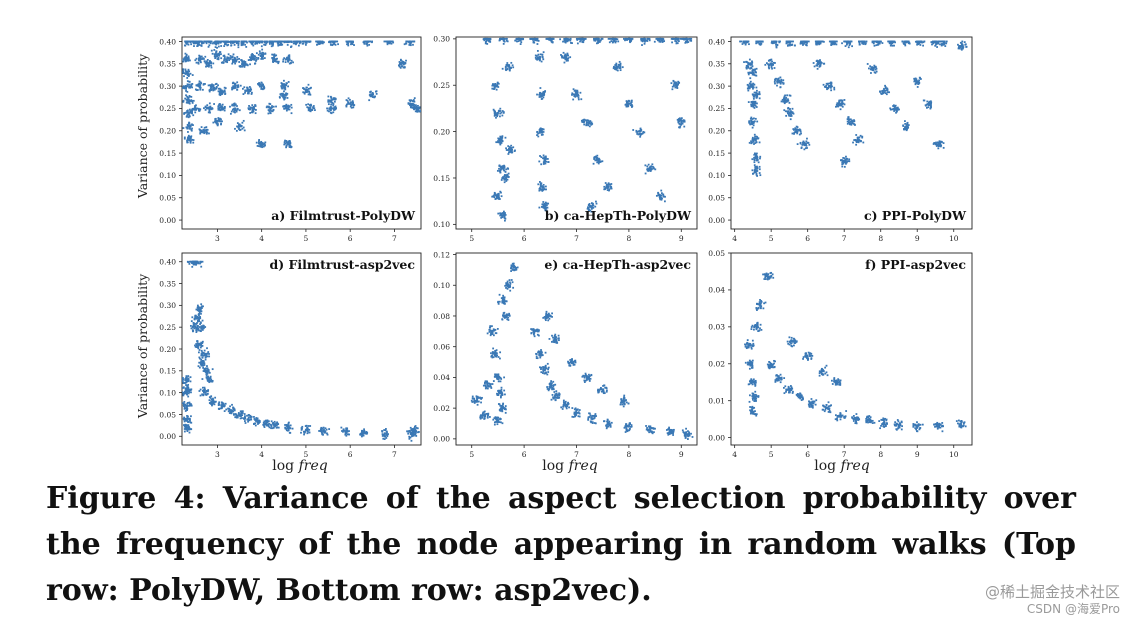 Image resolution: width=1134 pixels, height=624 pixels. Describe the element at coordinates (167, 131) in the screenshot. I see `y-tick-label: 0.20` at that location.